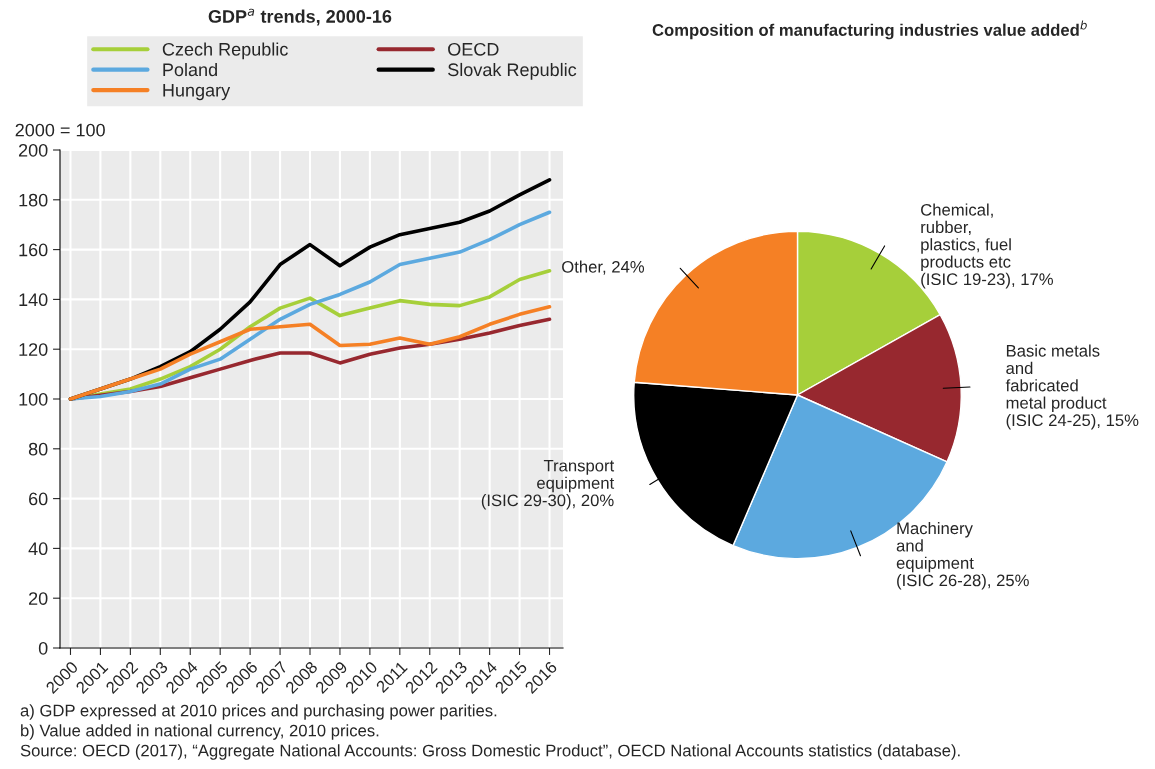  I want to click on y-tick-label: 160, so click(33, 250).